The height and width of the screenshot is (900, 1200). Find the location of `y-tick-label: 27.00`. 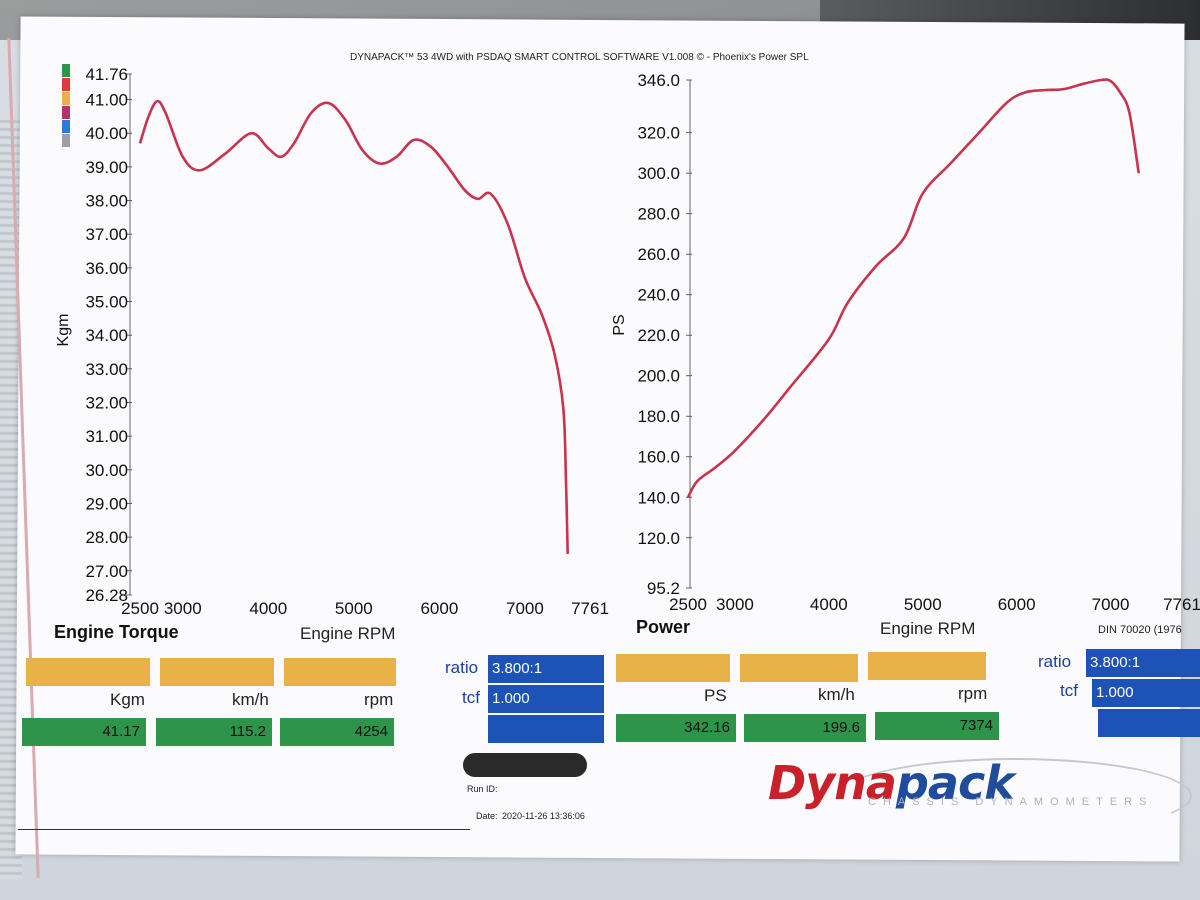

y-tick-label: 27.00 is located at coordinates (106, 571).